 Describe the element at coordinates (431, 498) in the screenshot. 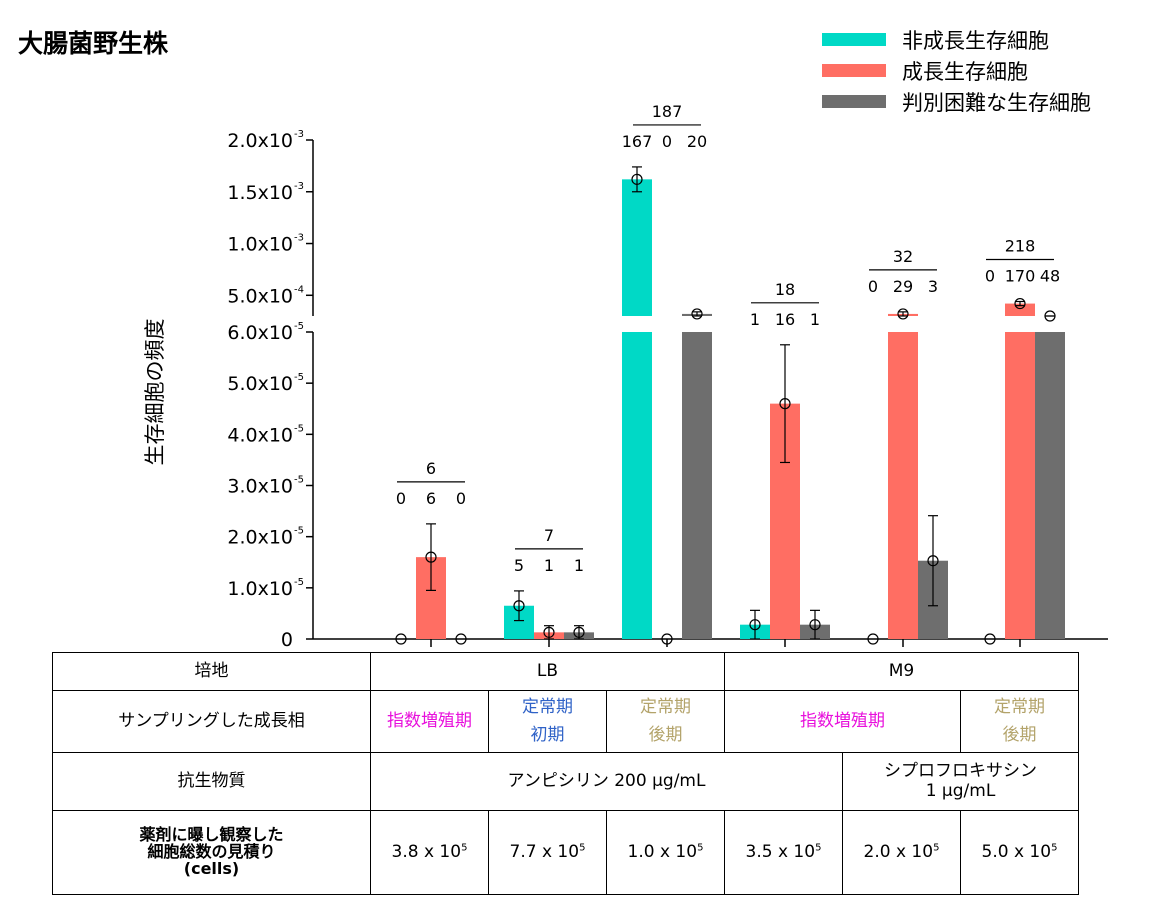

I see `group-count: 6` at that location.